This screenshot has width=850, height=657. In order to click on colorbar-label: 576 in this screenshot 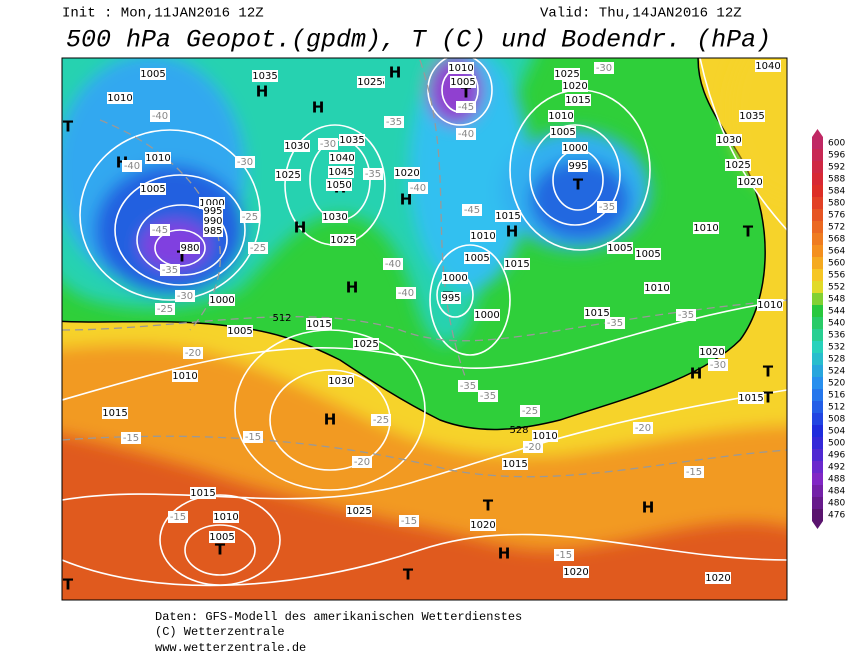, I will do `click(836, 216)`.